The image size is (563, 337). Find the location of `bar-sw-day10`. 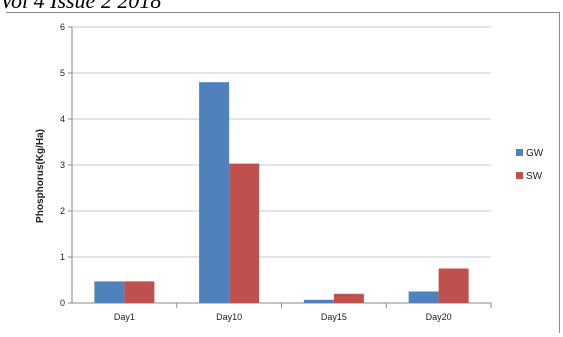

bar-sw-day10 is located at coordinates (244, 233).